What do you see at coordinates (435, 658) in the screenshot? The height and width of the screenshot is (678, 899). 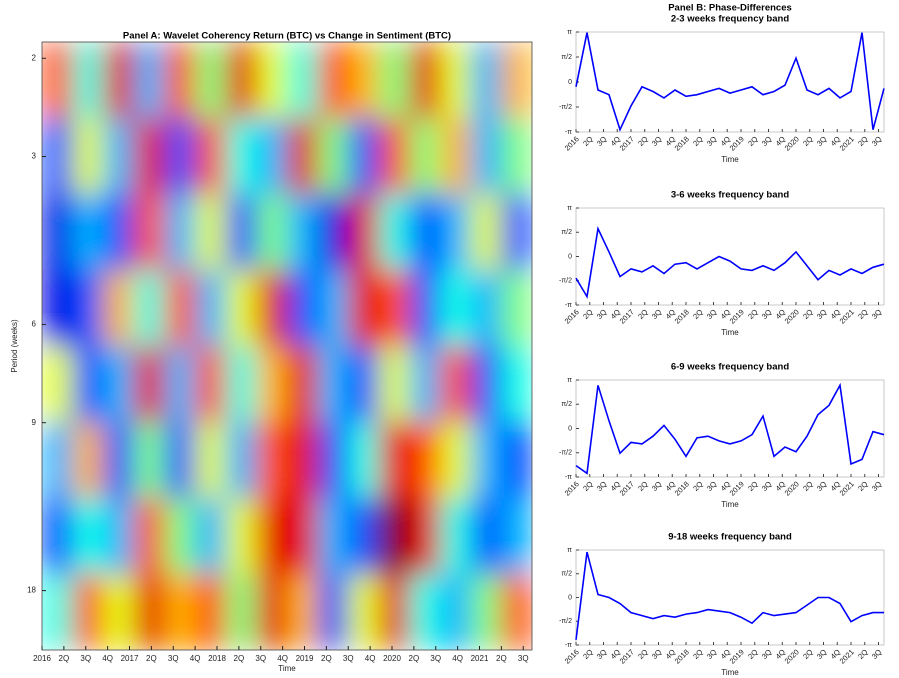 I see `x-tick-label: 3Q` at bounding box center [435, 658].